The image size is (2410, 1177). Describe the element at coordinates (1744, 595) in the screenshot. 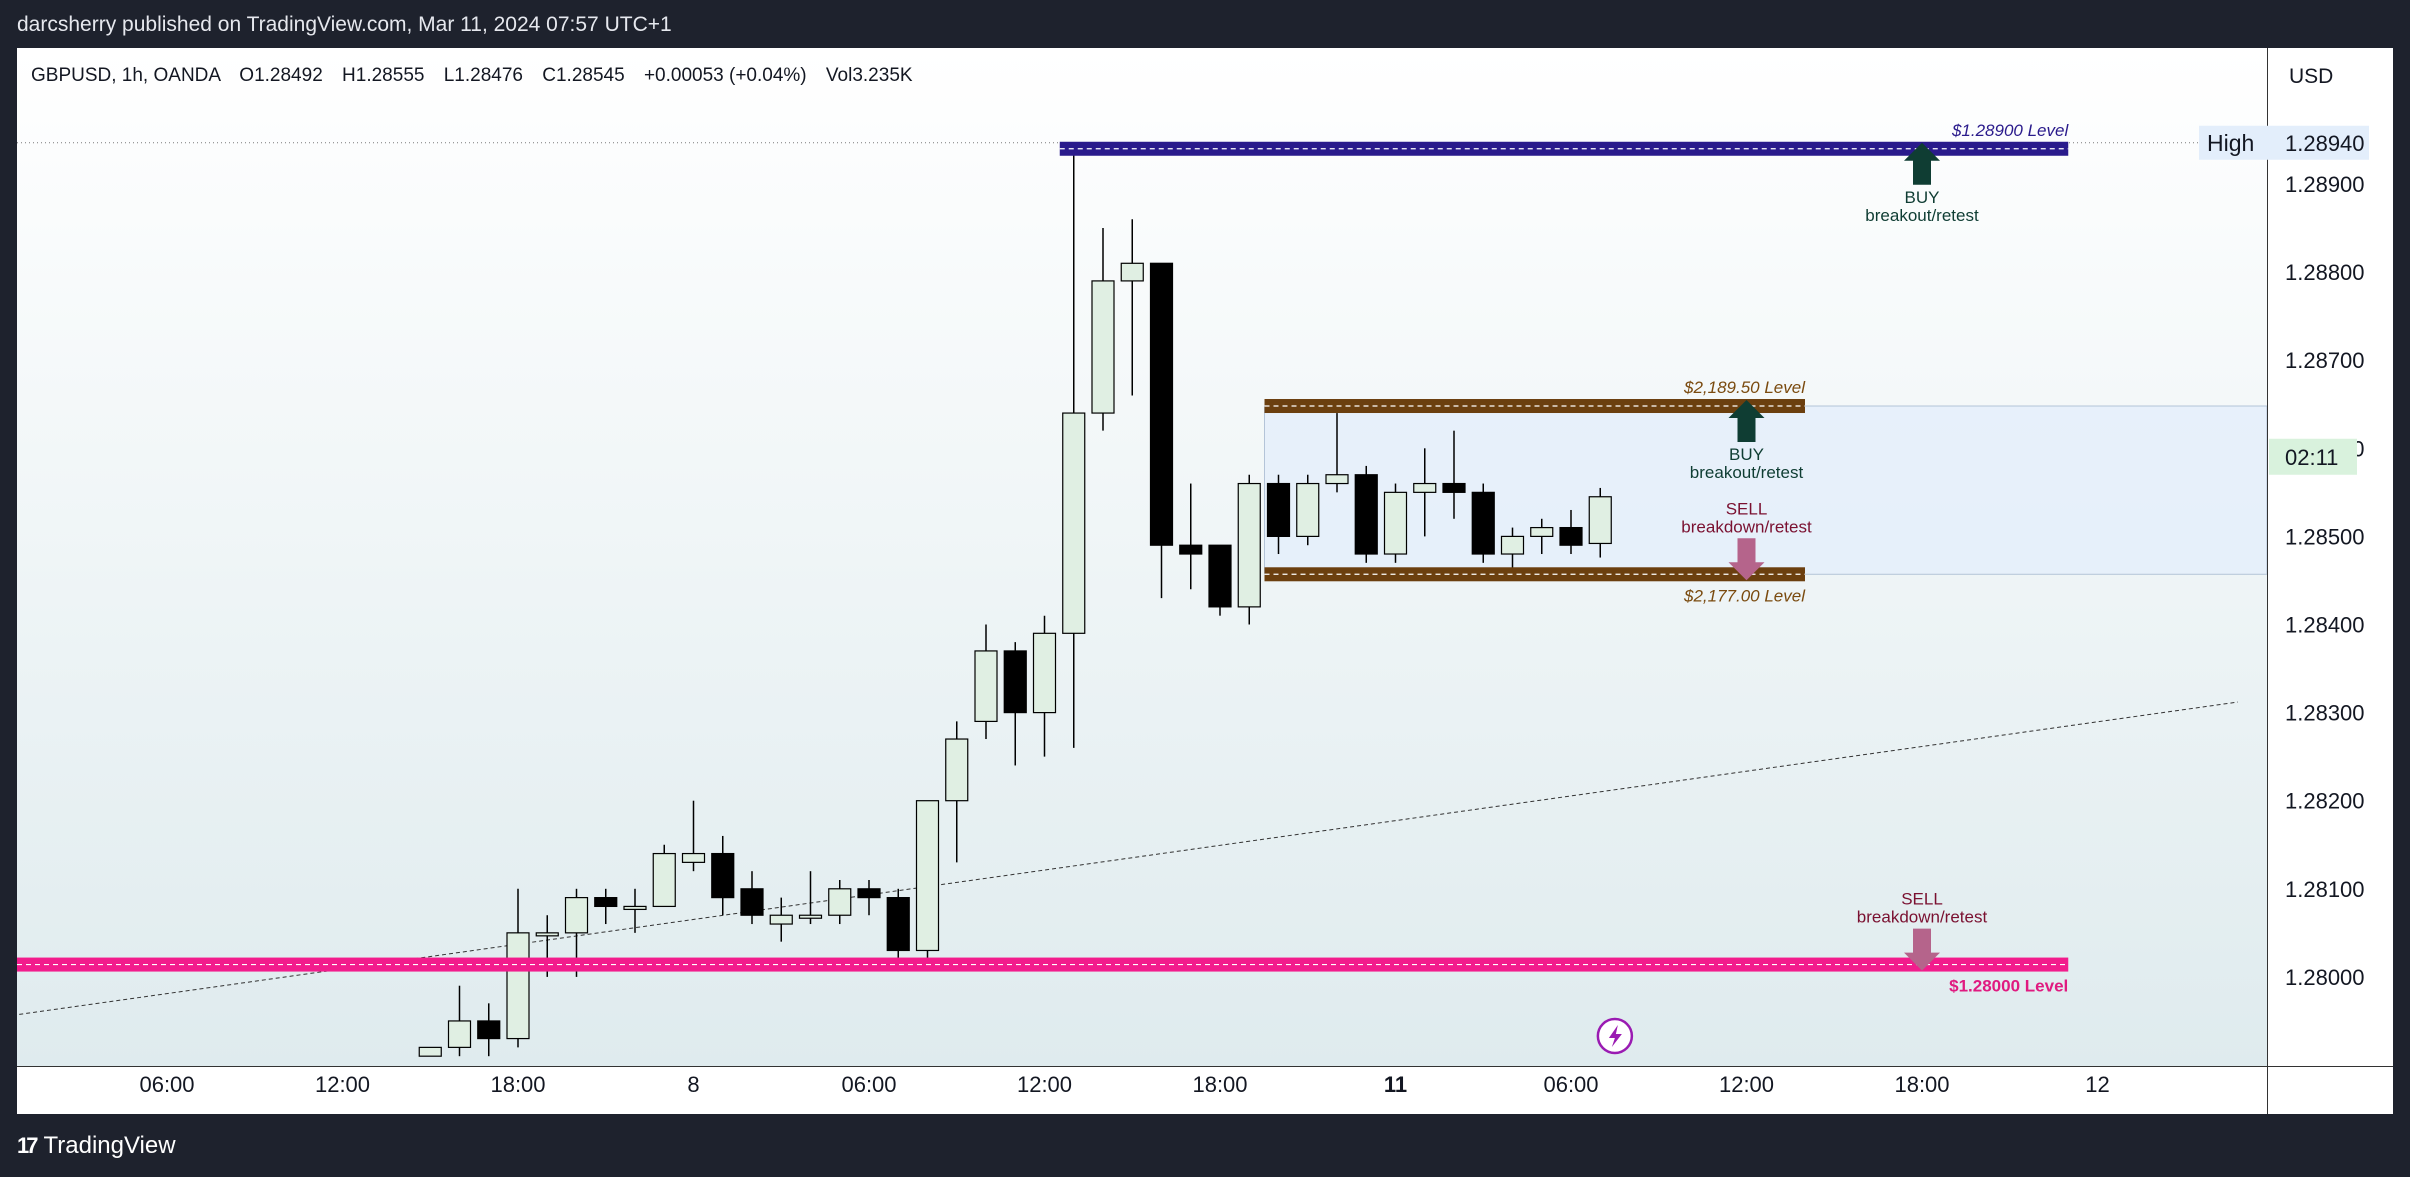

I see `level-label: $2,177.00 Level` at that location.